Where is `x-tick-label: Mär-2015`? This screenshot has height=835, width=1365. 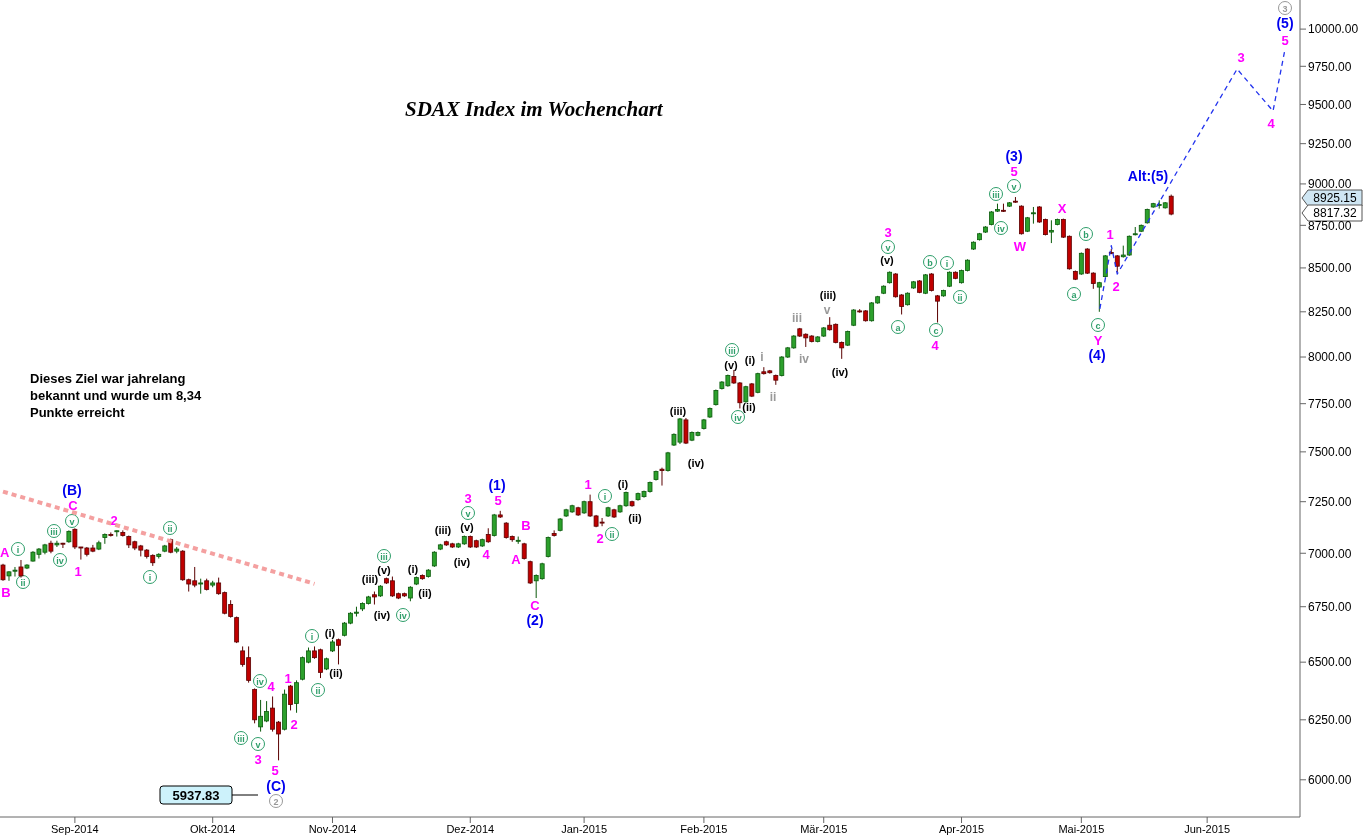 x-tick-label: Mär-2015 is located at coordinates (824, 828).